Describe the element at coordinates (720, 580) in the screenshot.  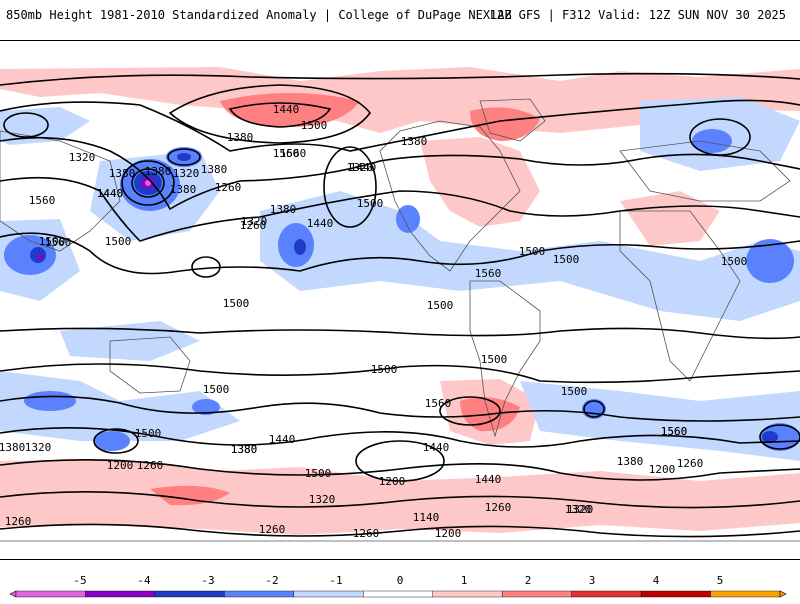
I see `colorbar-tick-label: 5` at that location.